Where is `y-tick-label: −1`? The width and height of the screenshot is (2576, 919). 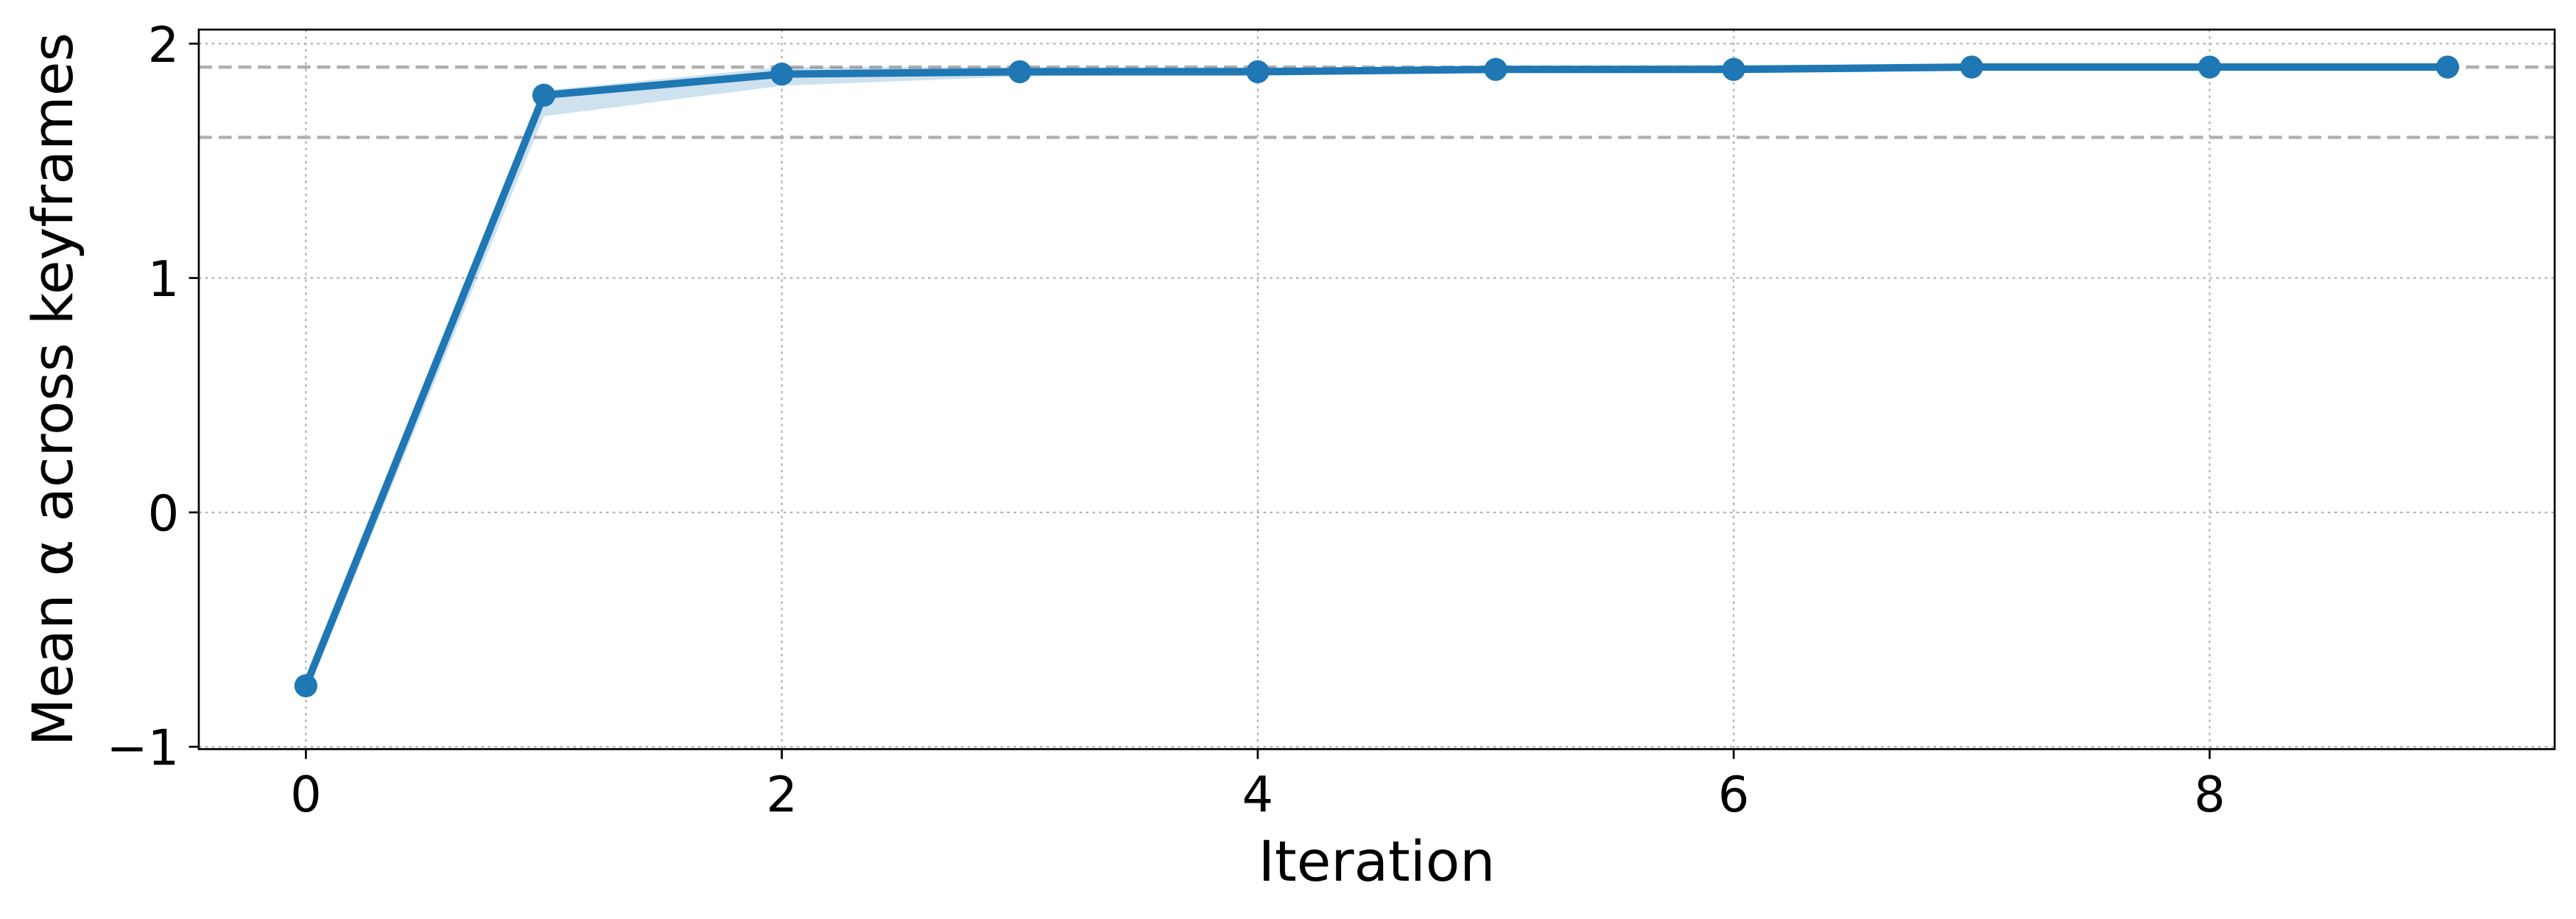
y-tick-label: −1 is located at coordinates (143, 748).